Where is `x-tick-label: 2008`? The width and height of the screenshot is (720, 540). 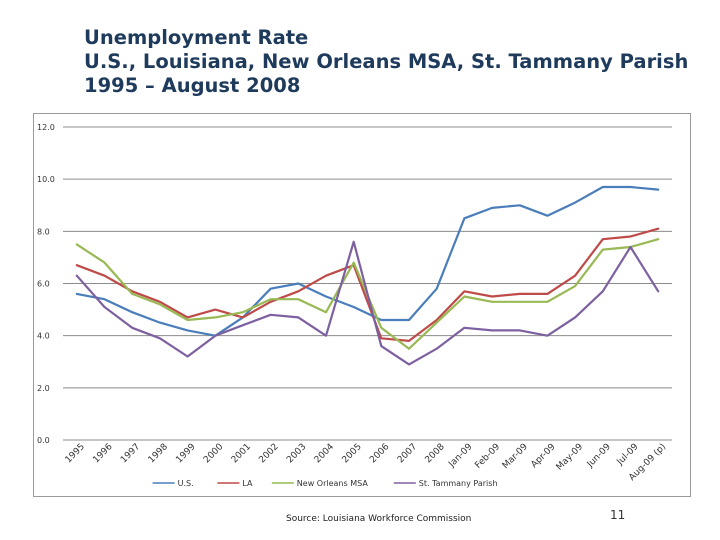
x-tick-label: 2008 is located at coordinates (435, 453).